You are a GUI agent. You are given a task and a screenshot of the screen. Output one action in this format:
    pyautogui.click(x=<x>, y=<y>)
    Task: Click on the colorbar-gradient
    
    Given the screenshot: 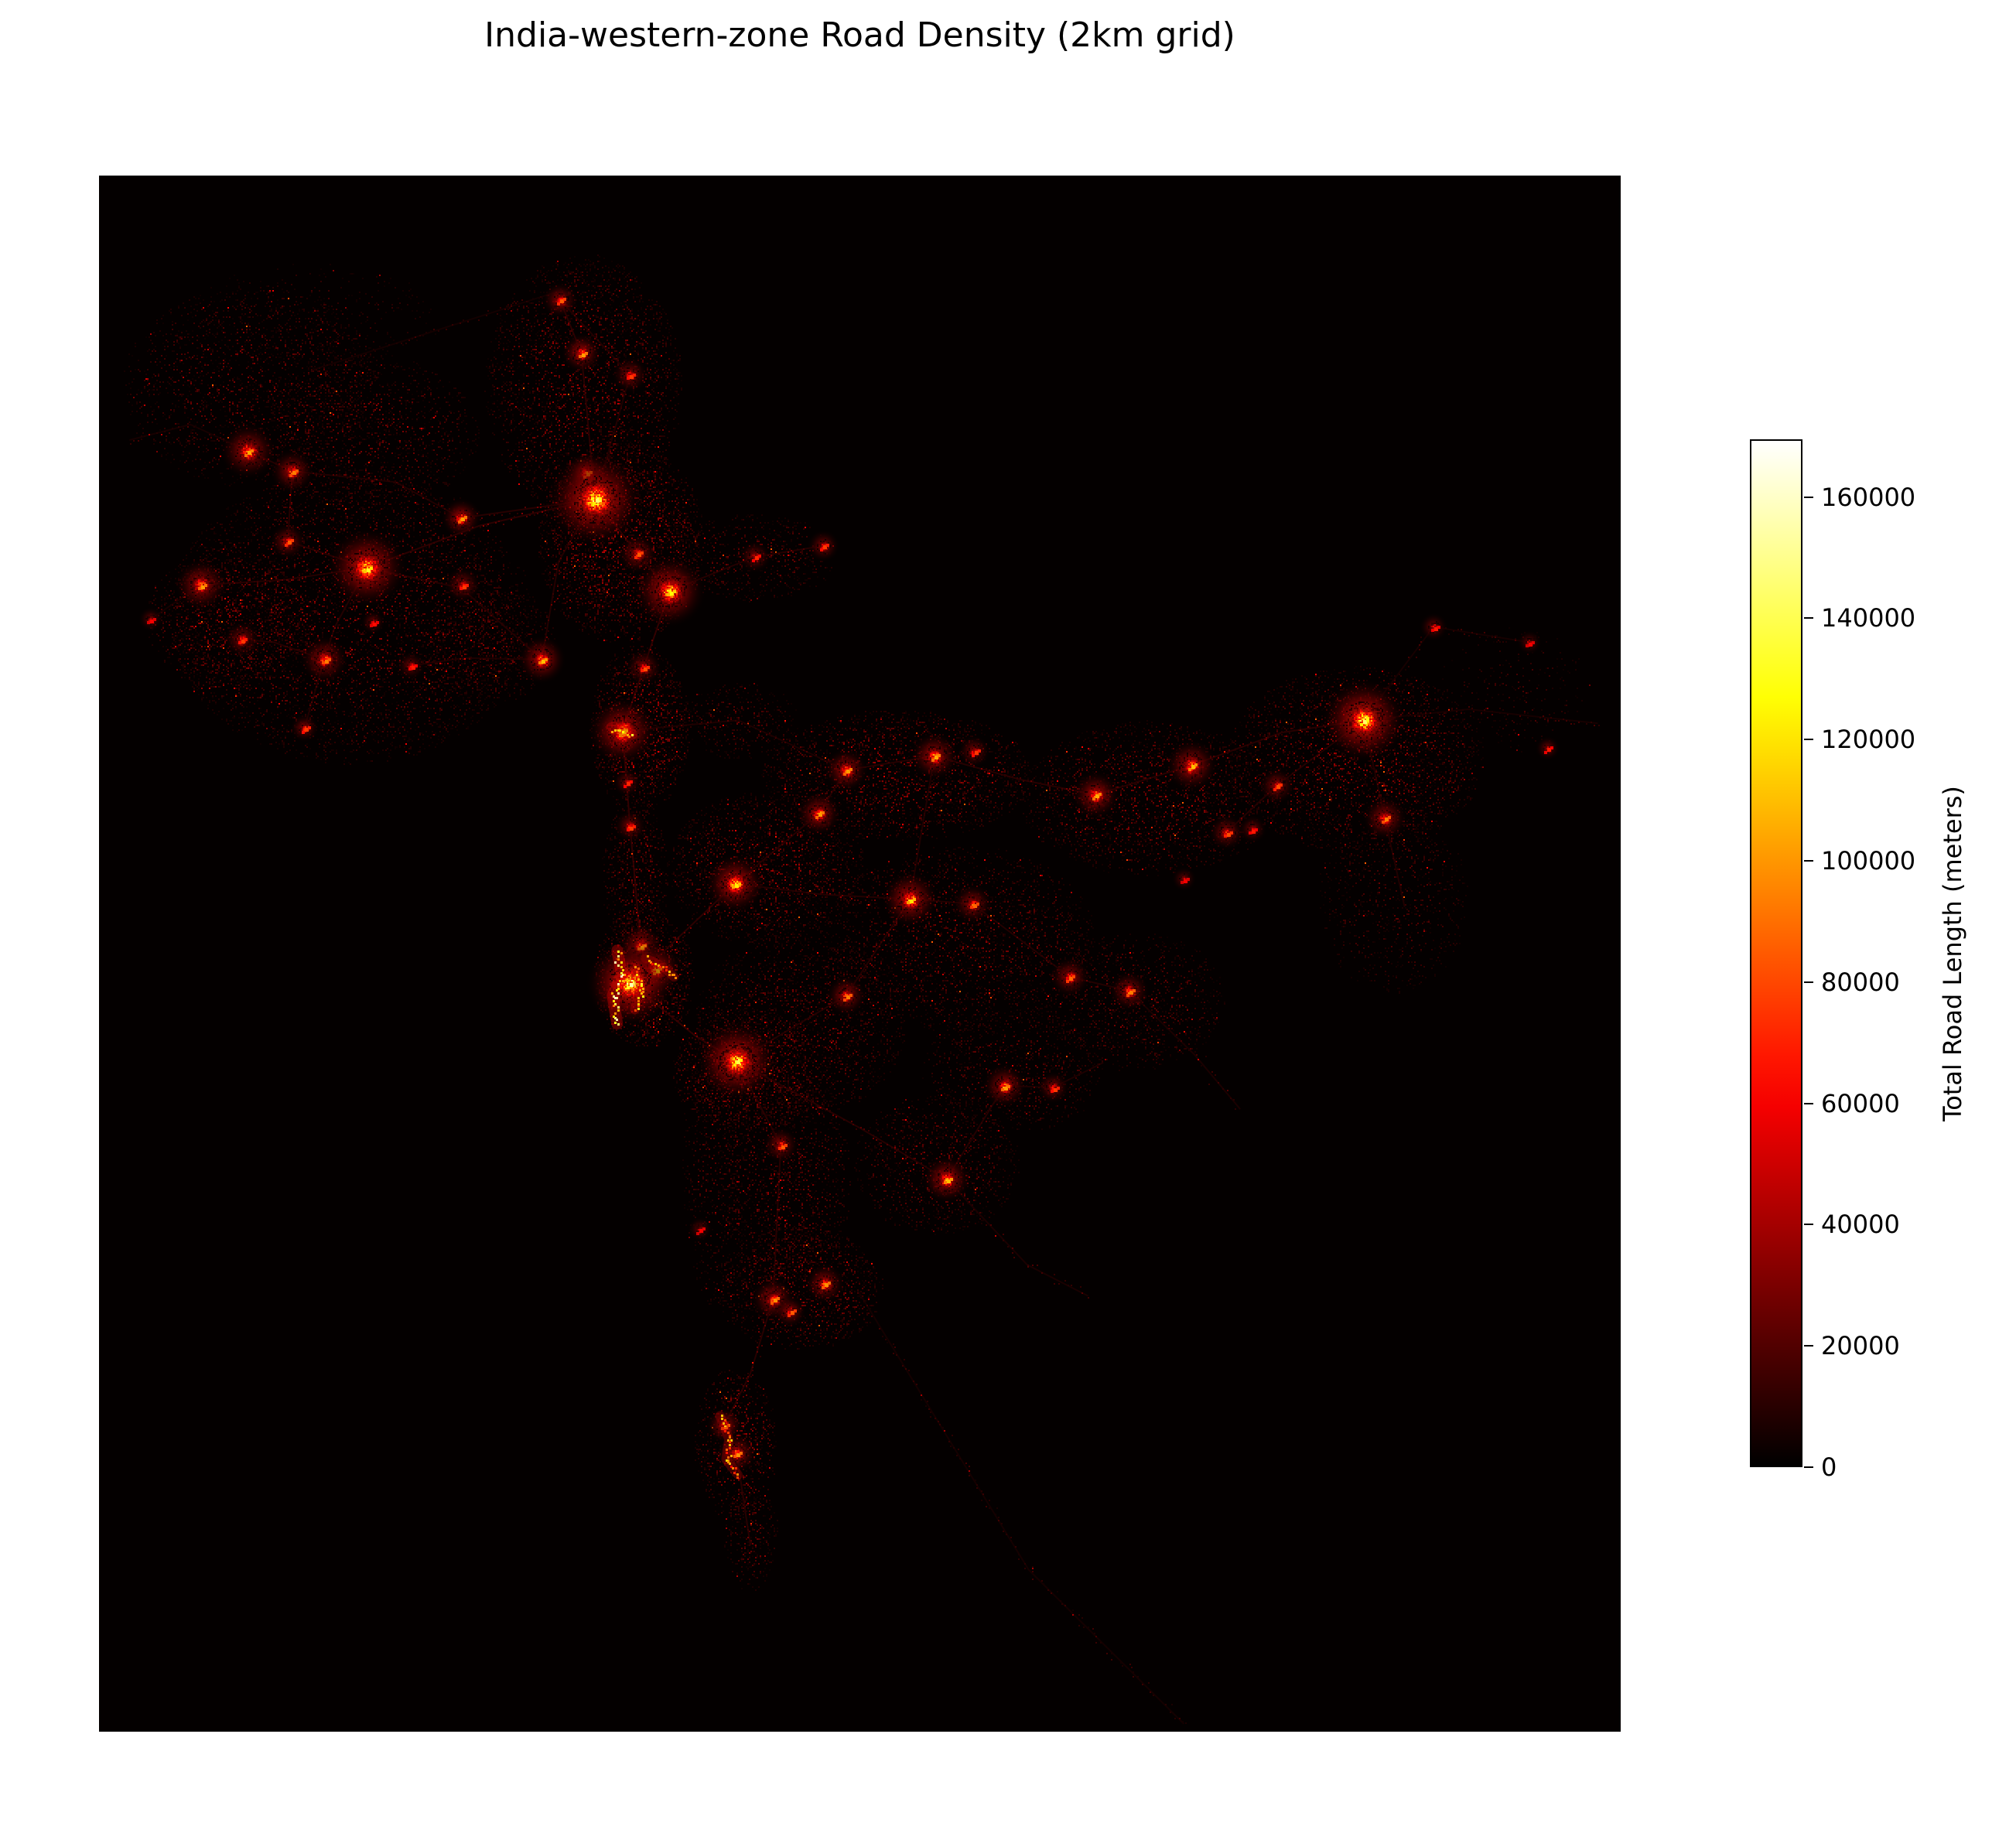 What is the action you would take?
    pyautogui.click(x=1776, y=953)
    